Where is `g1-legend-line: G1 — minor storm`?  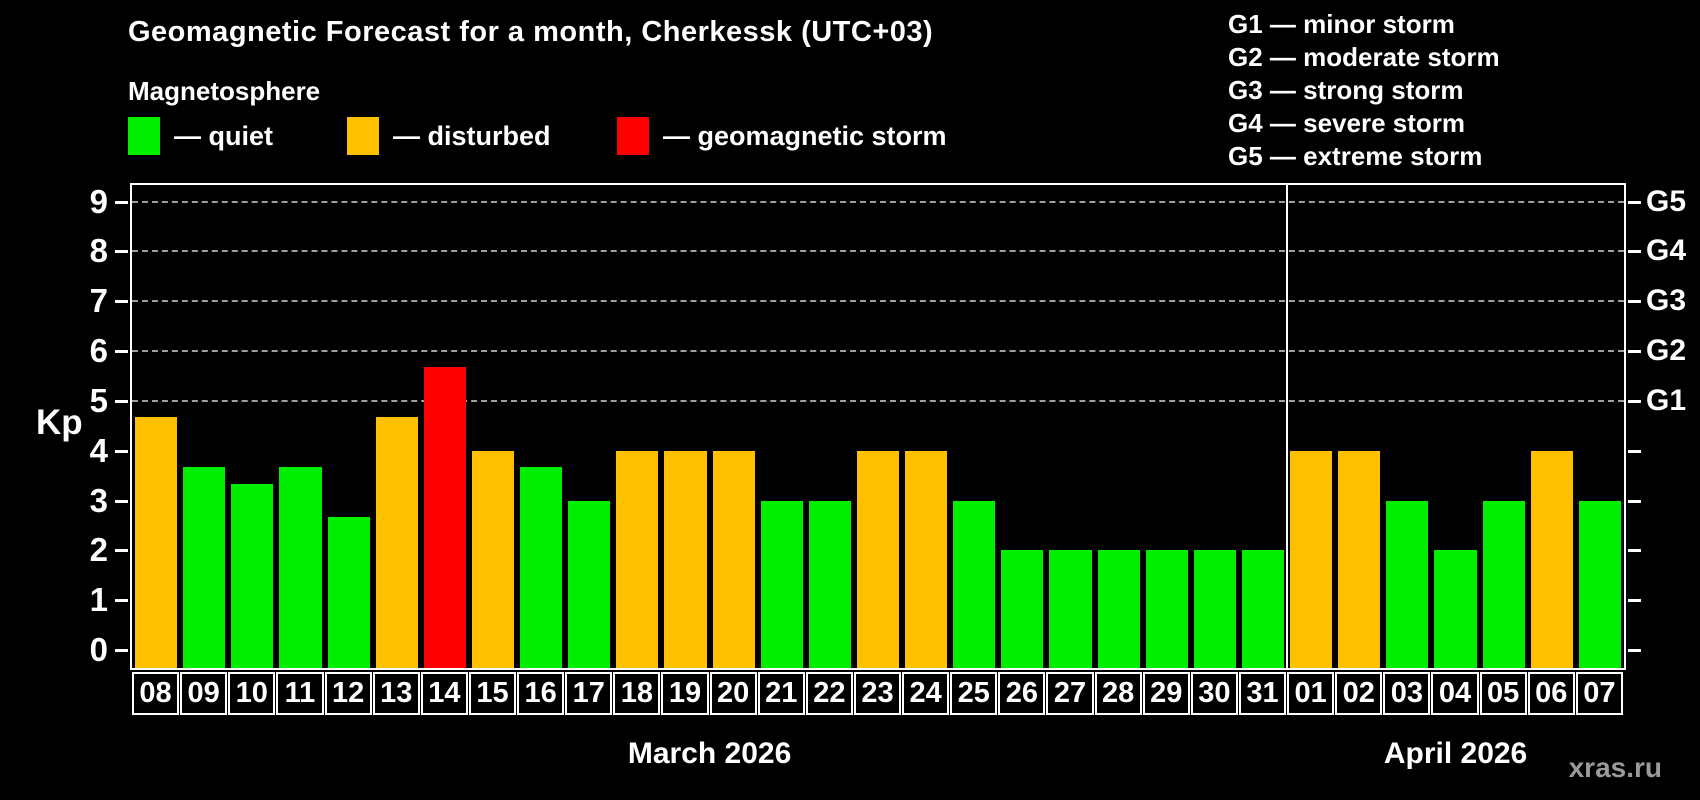
g1-legend-line: G1 — minor storm is located at coordinates (1341, 24).